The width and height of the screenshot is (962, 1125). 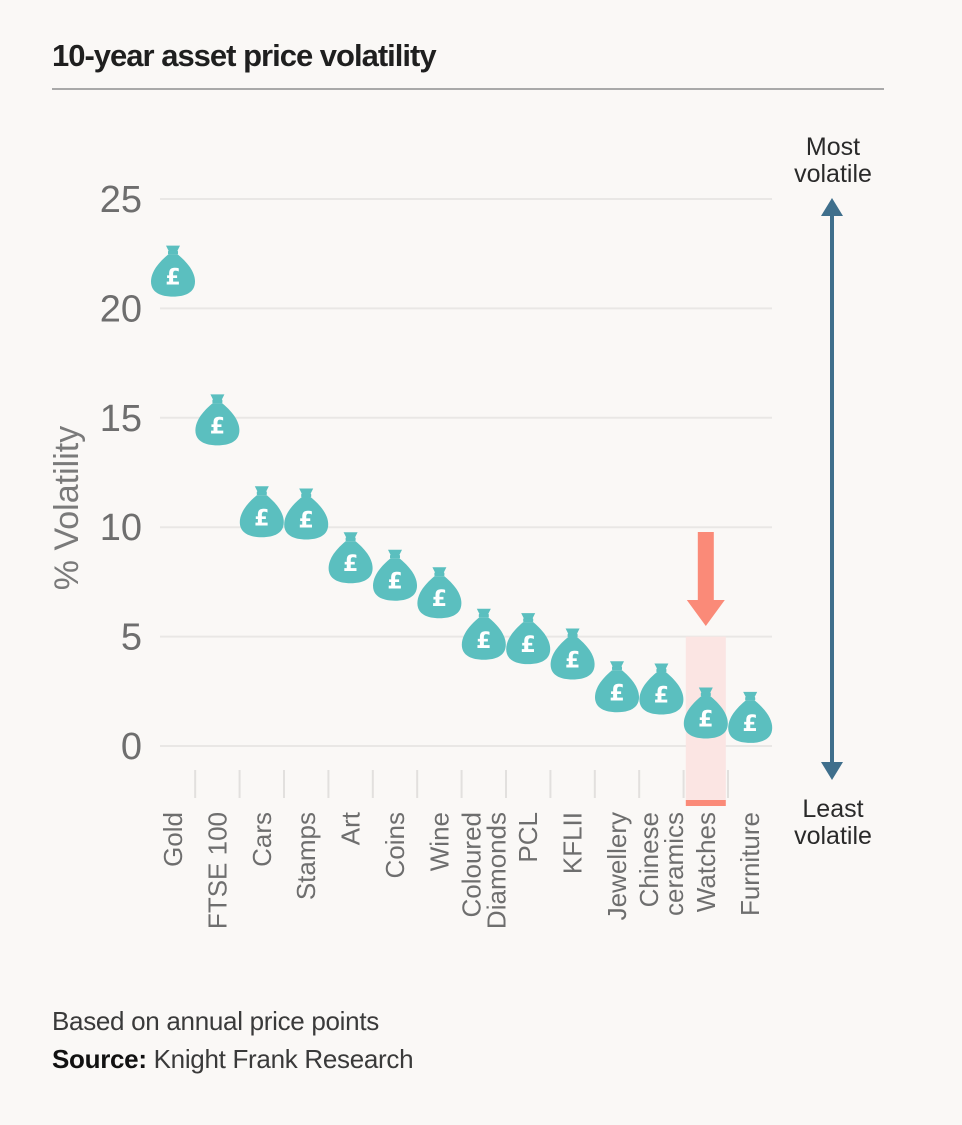 I want to click on x-category-label: PCL, so click(x=528, y=837).